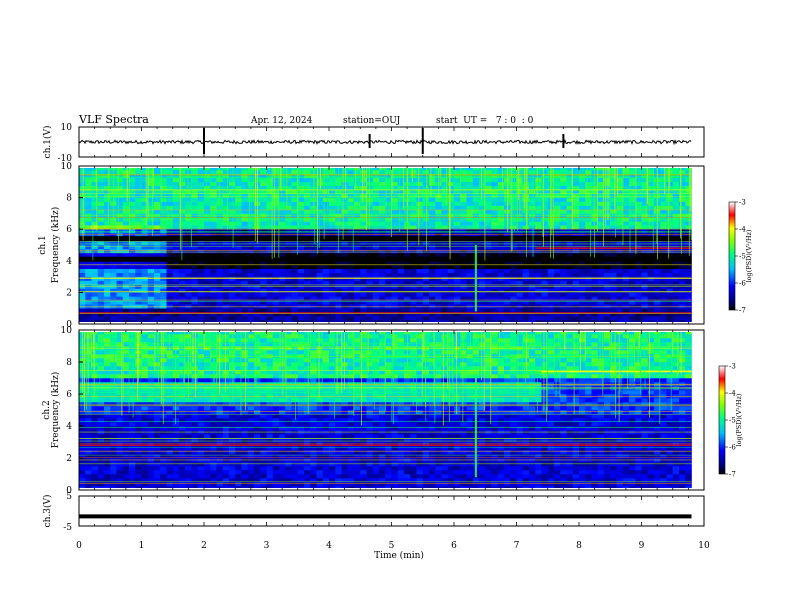 This screenshot has width=792, height=612. What do you see at coordinates (69, 325) in the screenshot?
I see `freq-tick-label: 0` at bounding box center [69, 325].